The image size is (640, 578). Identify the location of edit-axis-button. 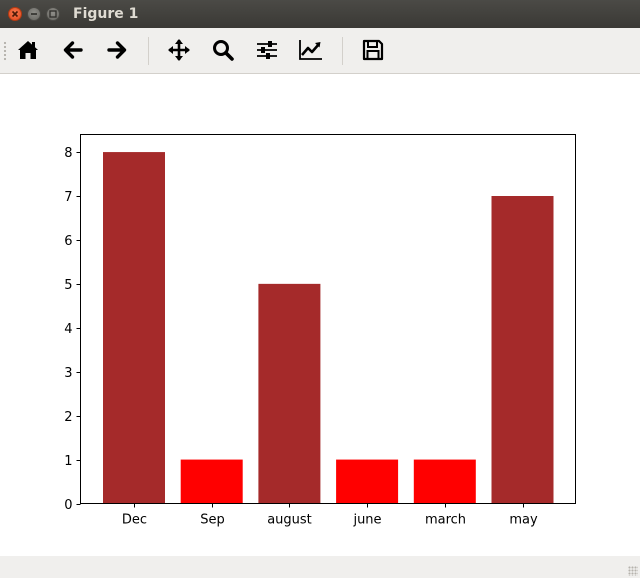
(311, 50).